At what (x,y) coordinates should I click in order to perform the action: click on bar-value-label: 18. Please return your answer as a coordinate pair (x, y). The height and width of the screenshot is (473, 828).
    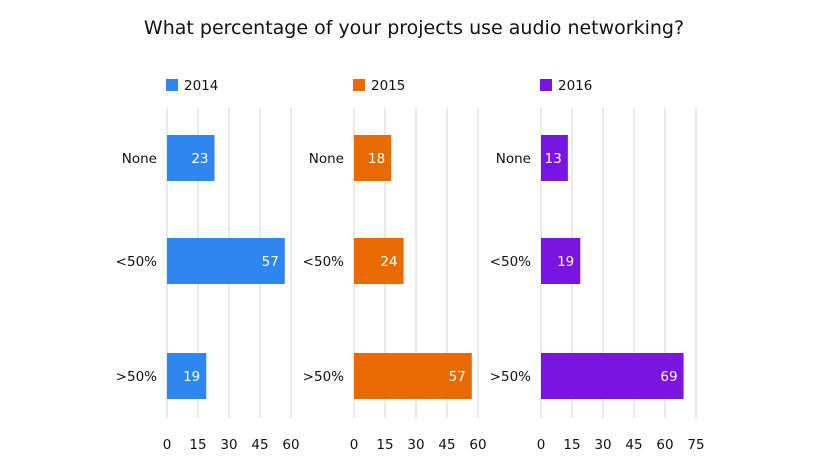
    Looking at the image, I should click on (376, 159).